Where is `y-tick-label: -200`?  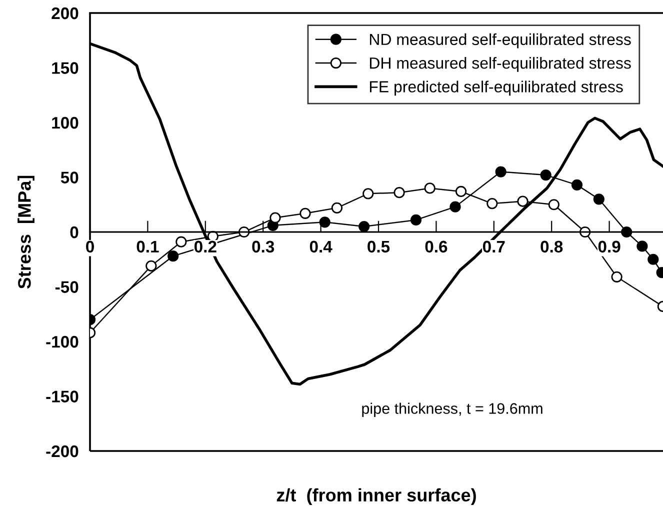 y-tick-label: -200 is located at coordinates (62, 451).